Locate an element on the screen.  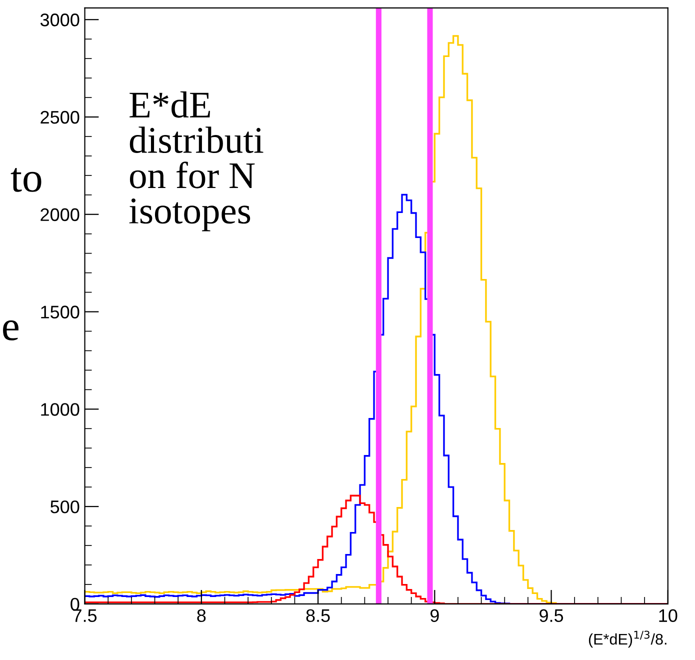
y-tick-label: 2500 is located at coordinates (60, 117).